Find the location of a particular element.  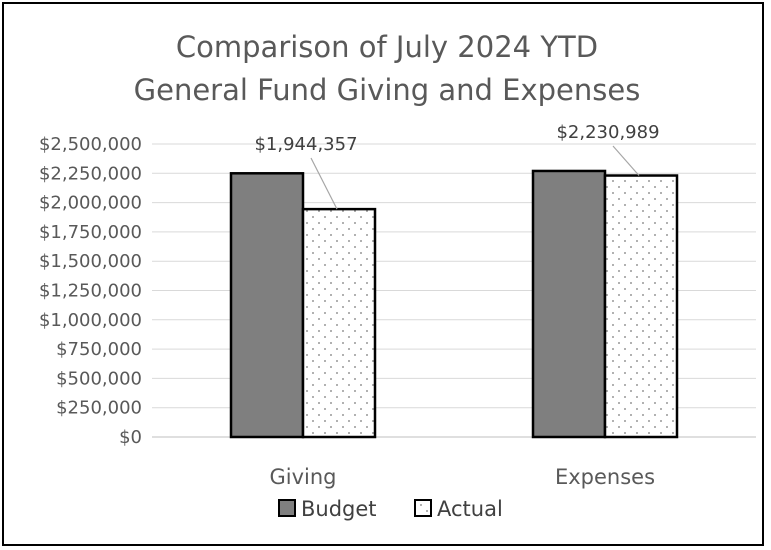

legend-label-actual: Actual is located at coordinates (470, 509).